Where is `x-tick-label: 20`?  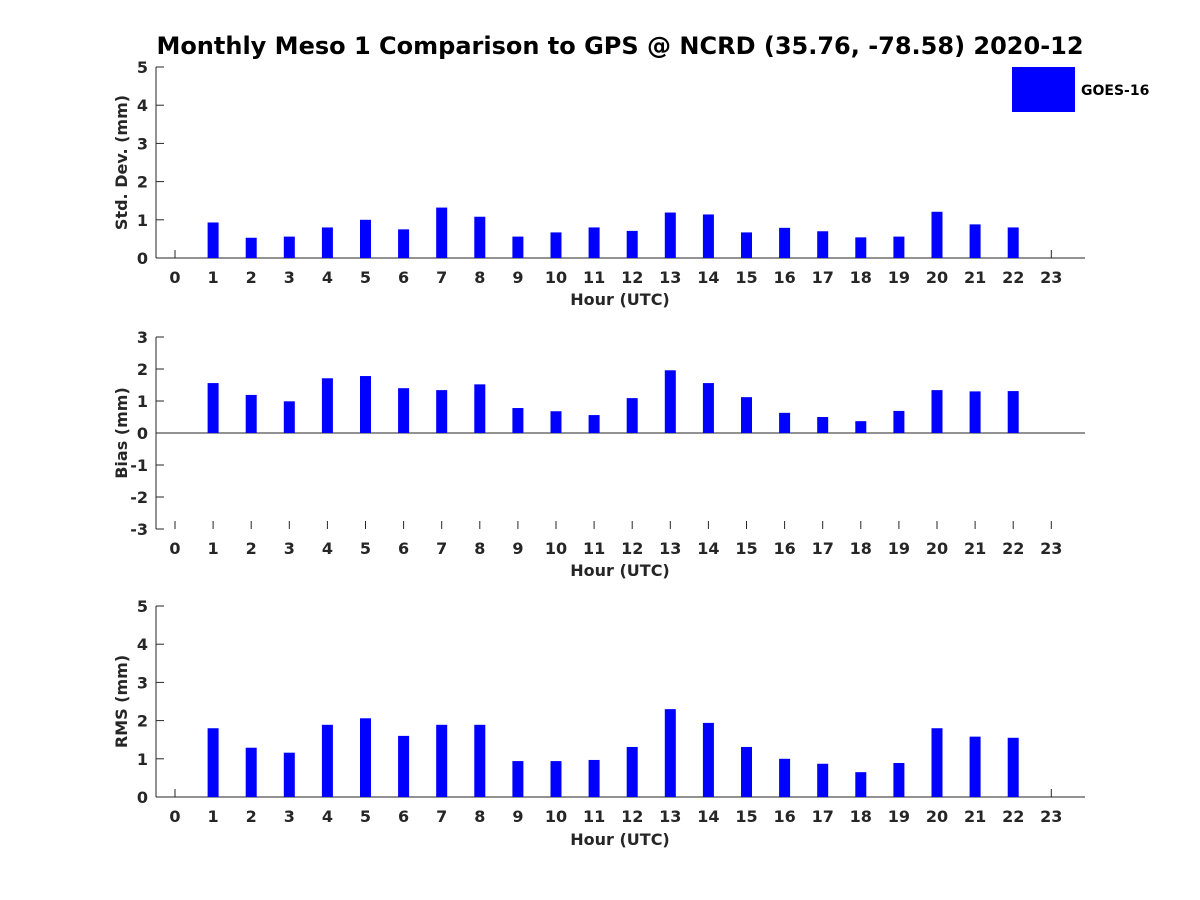 x-tick-label: 20 is located at coordinates (937, 816).